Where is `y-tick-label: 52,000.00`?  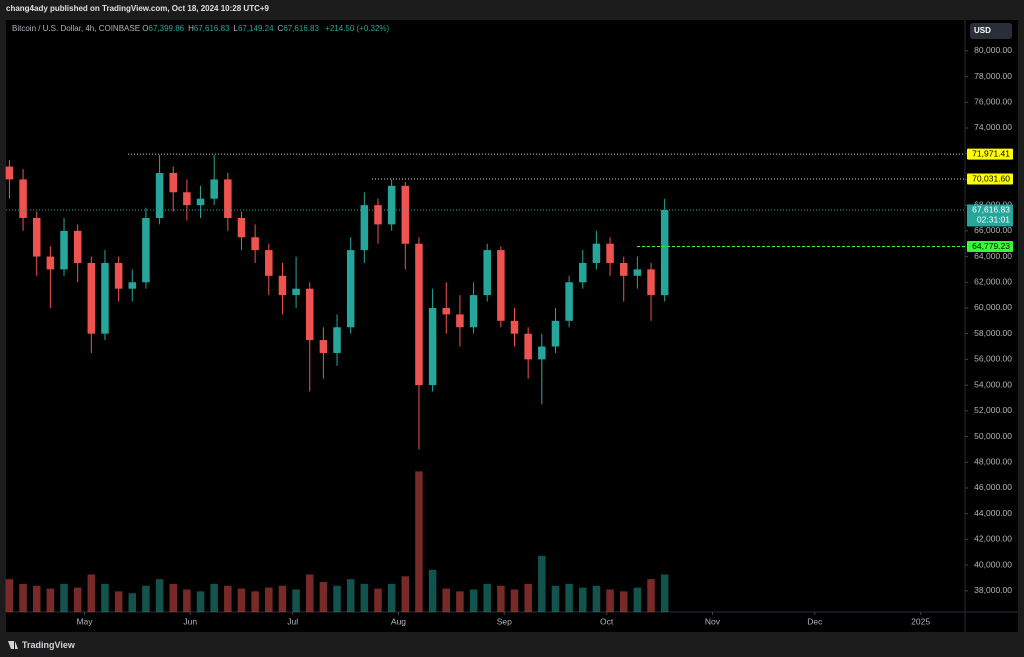
y-tick-label: 52,000.00 is located at coordinates (993, 410).